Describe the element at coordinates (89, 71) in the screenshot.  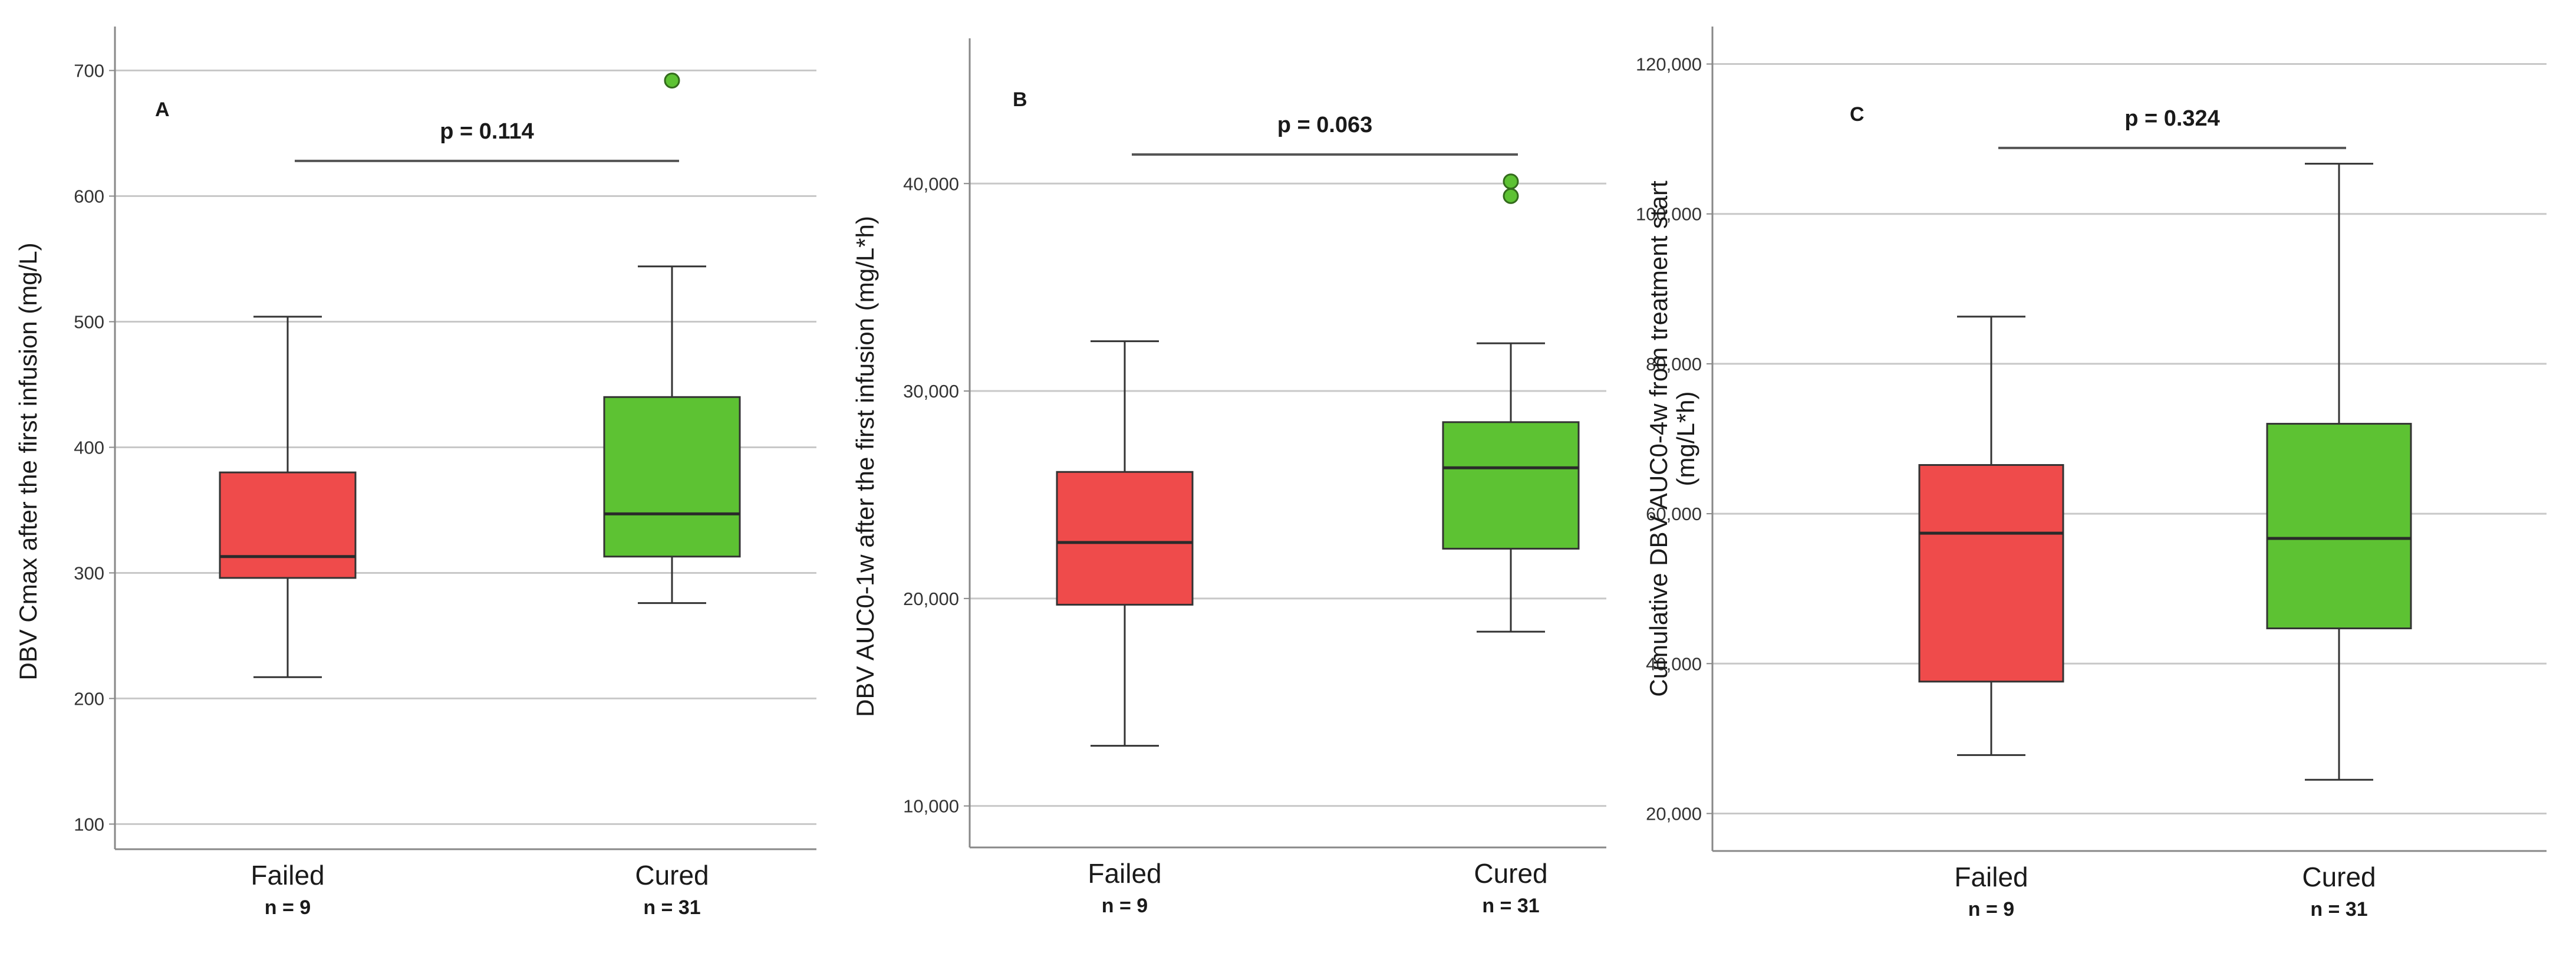
I see `y-tick-label: 700` at that location.